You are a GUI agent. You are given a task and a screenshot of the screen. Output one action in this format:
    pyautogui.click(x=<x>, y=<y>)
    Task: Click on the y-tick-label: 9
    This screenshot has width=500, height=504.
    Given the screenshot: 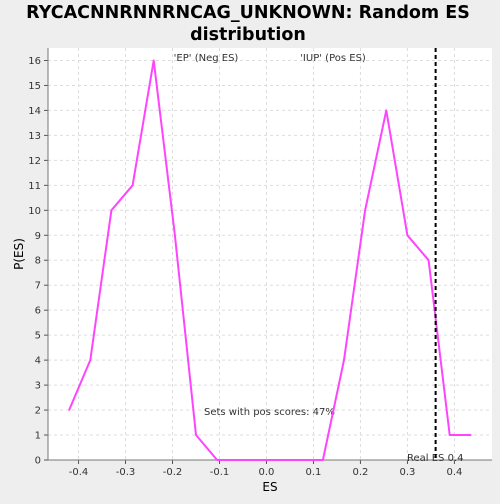 What is the action you would take?
    pyautogui.click(x=38, y=236)
    